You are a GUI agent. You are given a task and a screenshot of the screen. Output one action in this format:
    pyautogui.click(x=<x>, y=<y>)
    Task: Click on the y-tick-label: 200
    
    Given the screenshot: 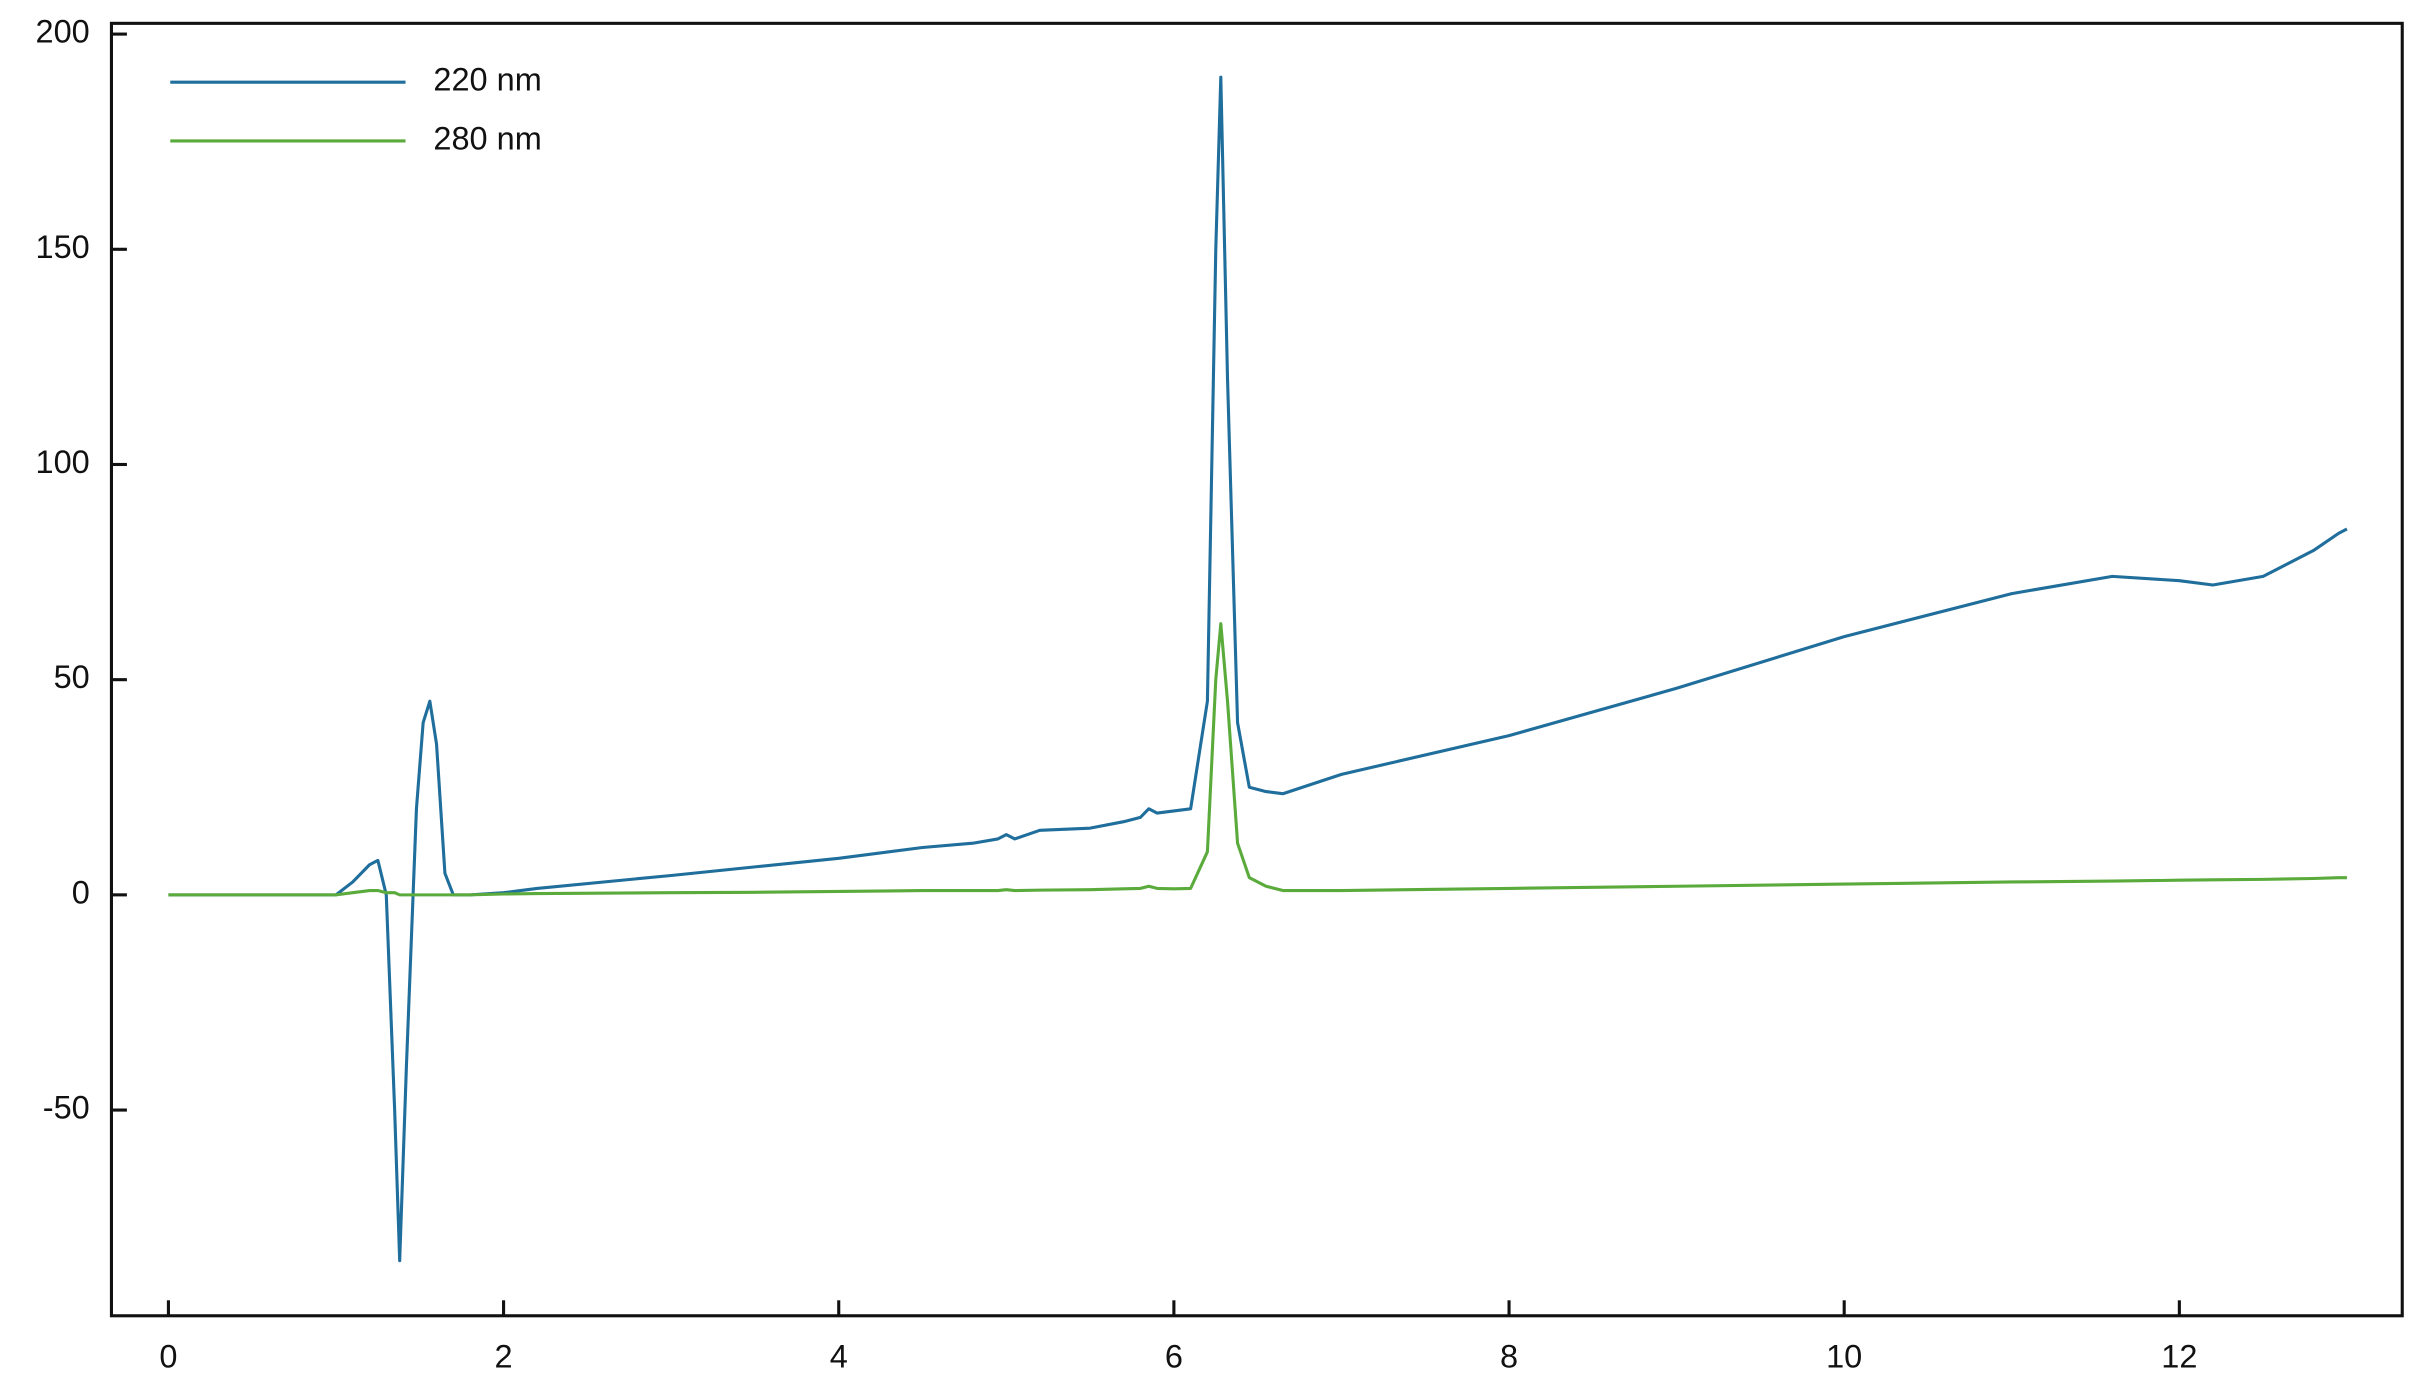 What is the action you would take?
    pyautogui.click(x=63, y=32)
    